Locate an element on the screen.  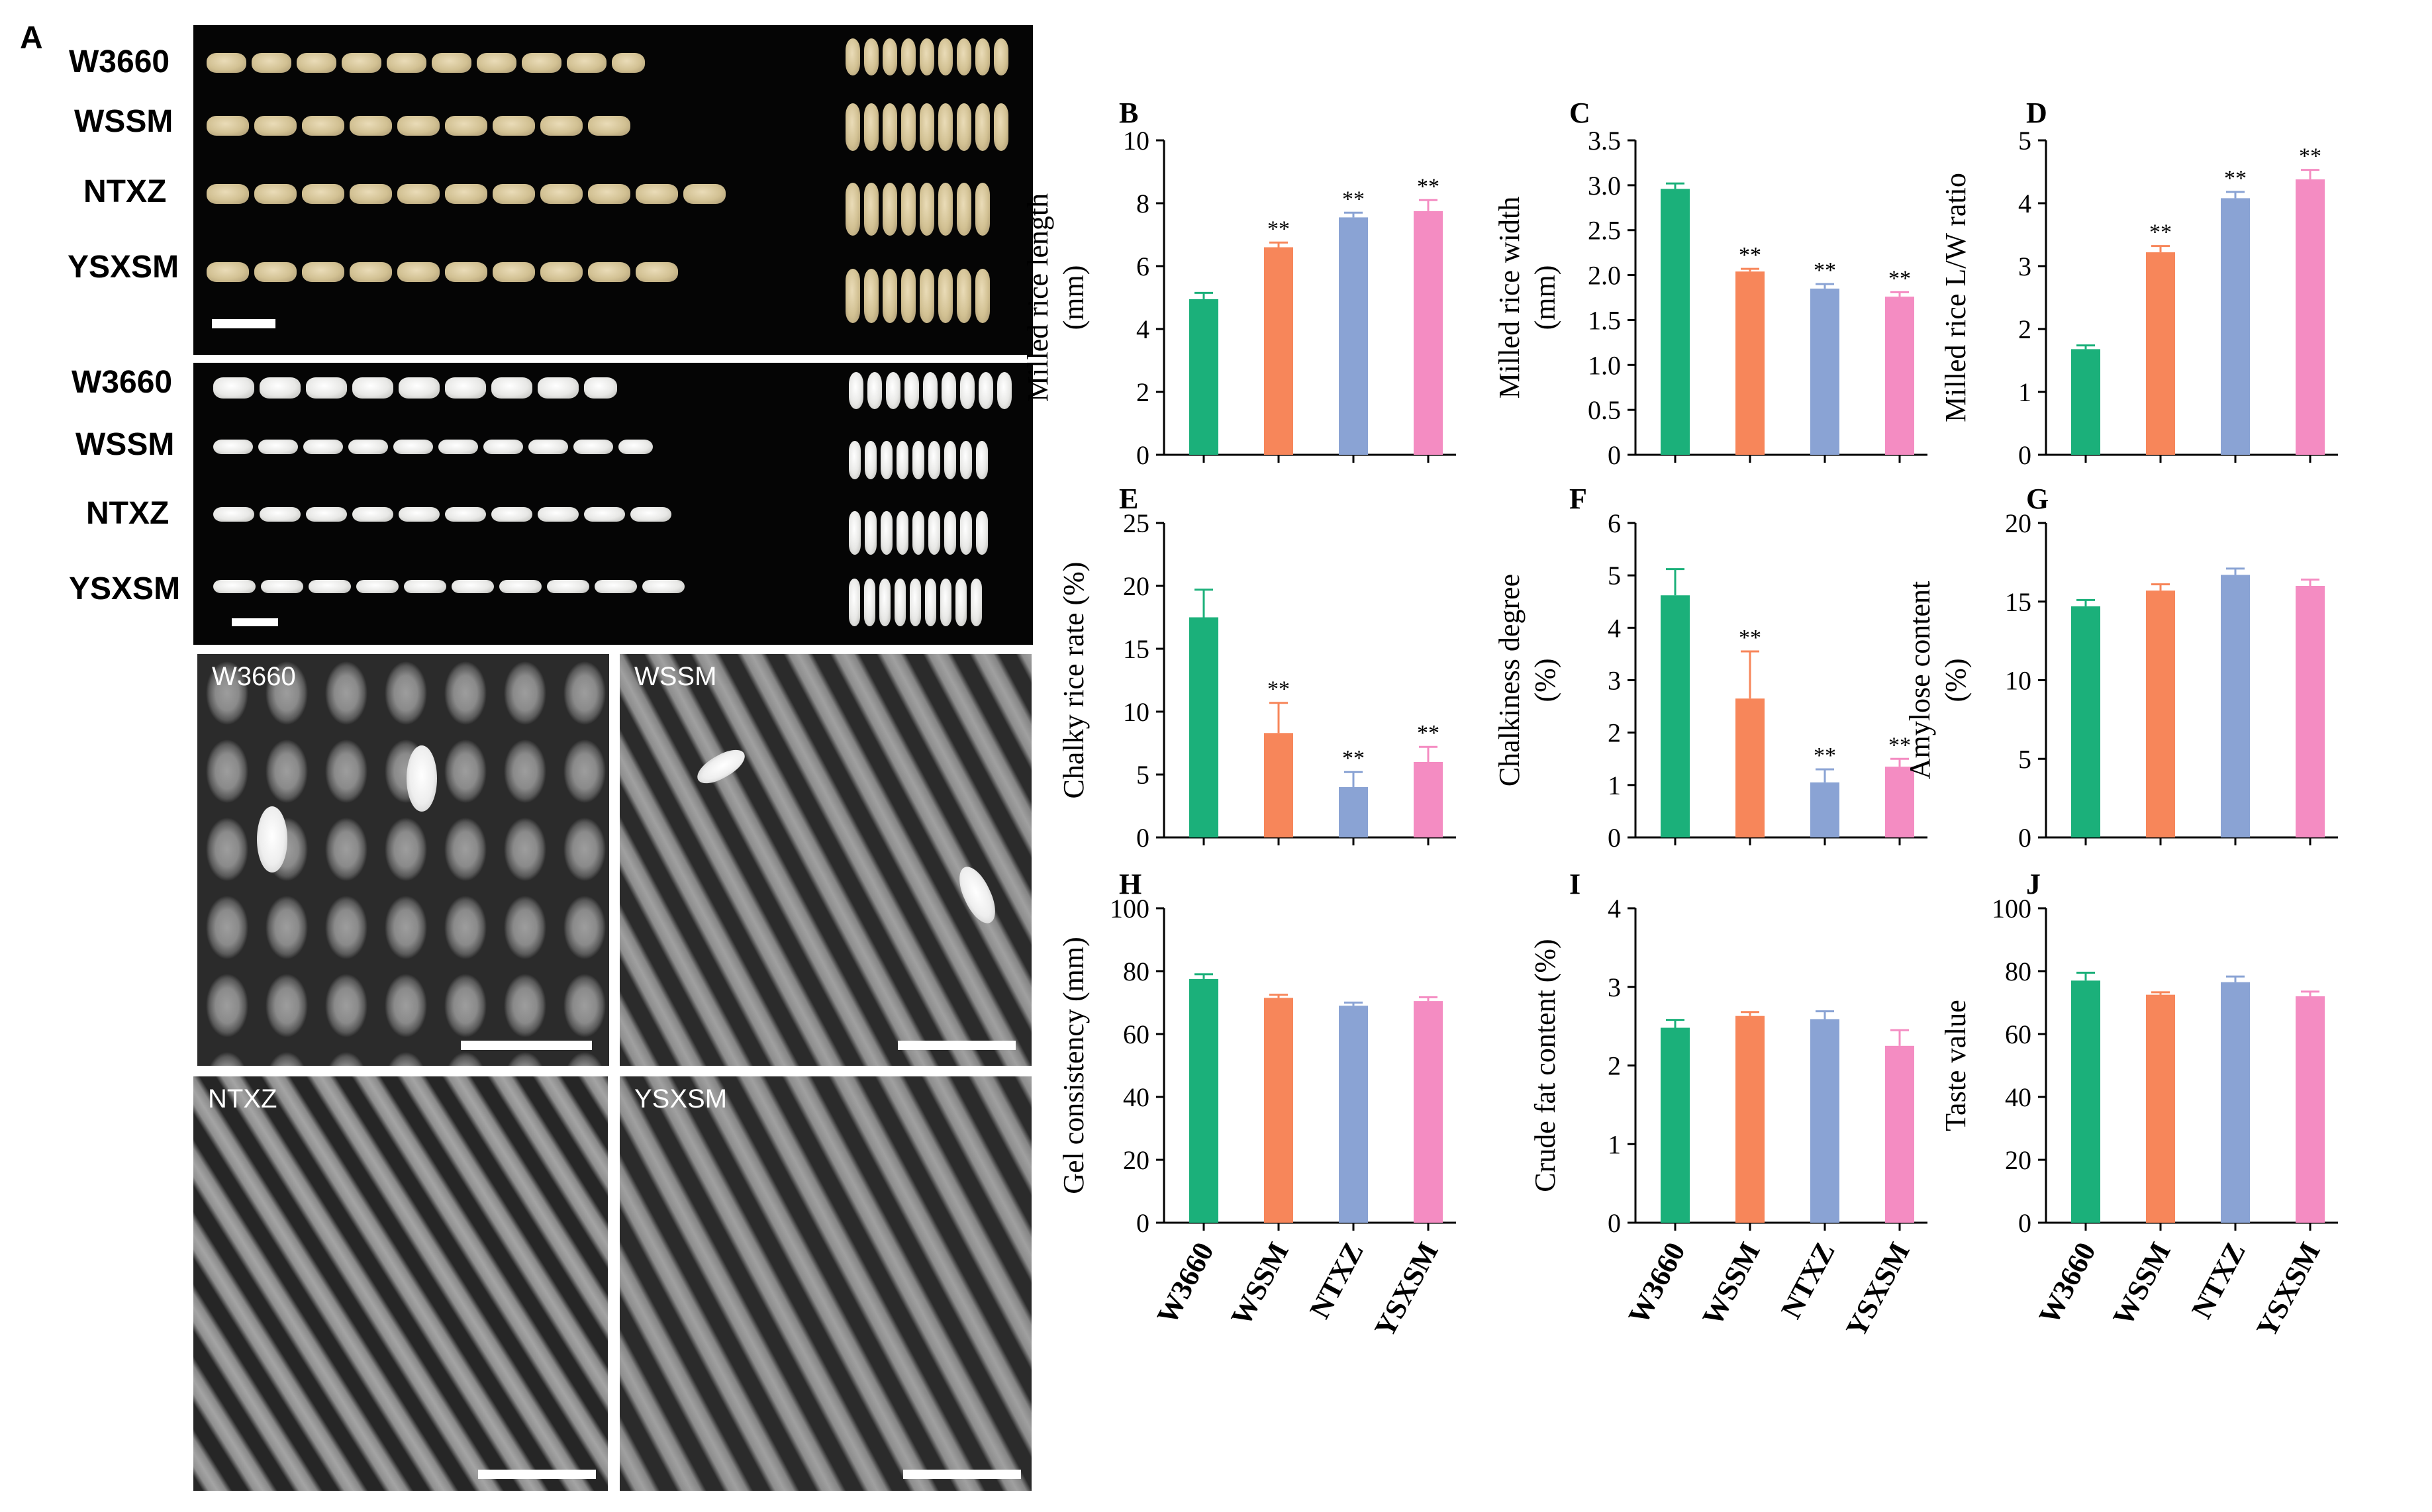
y-axis-label: (%) is located at coordinates (1955, 680).